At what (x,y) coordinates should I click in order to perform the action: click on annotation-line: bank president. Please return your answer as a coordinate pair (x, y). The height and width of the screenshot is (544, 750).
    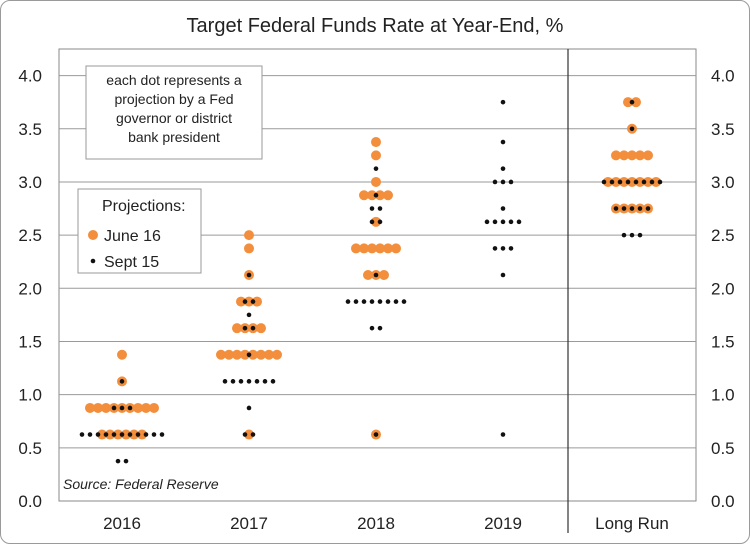
    Looking at the image, I should click on (174, 137).